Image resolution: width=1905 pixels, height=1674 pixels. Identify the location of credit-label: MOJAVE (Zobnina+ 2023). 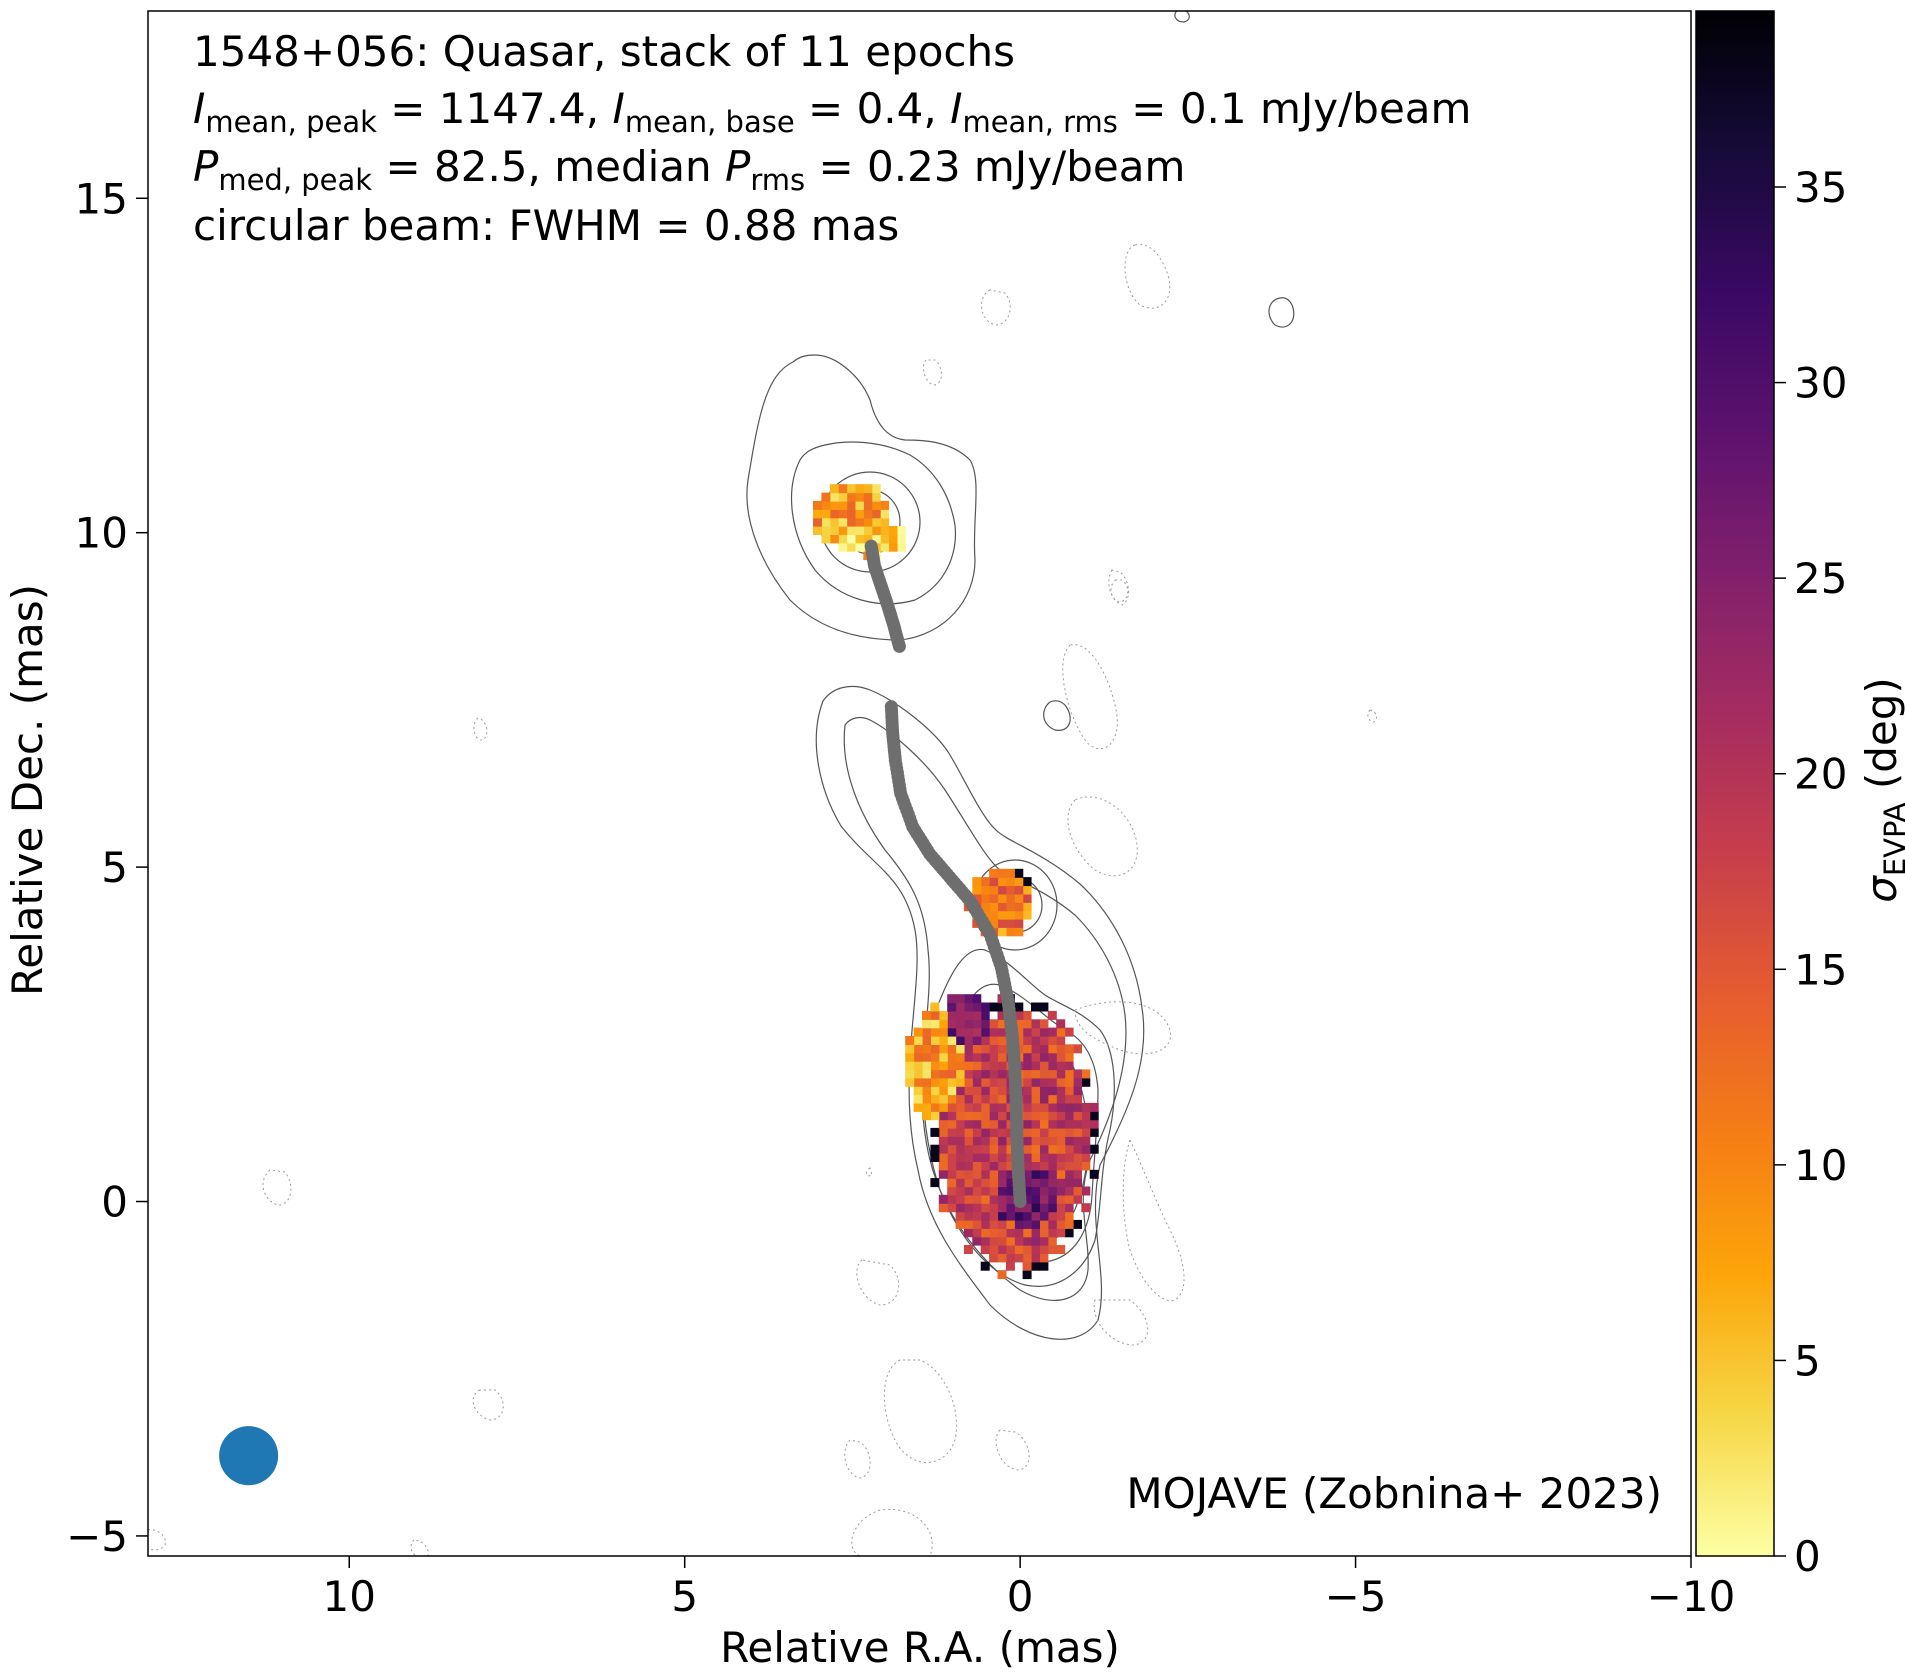
(1394, 1493).